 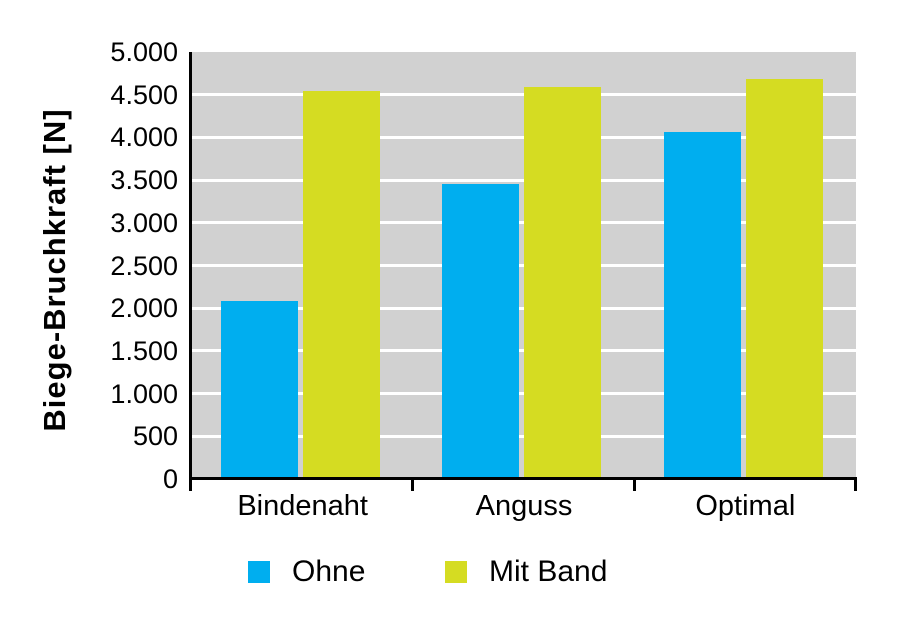 What do you see at coordinates (144, 137) in the screenshot?
I see `y-tick-label-4-000: 4.000` at bounding box center [144, 137].